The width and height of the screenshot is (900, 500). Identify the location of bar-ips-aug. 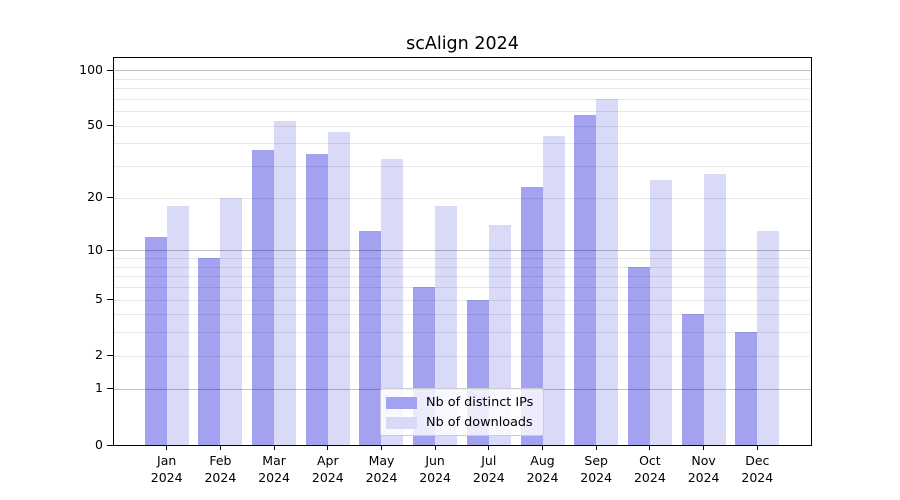
(531, 315).